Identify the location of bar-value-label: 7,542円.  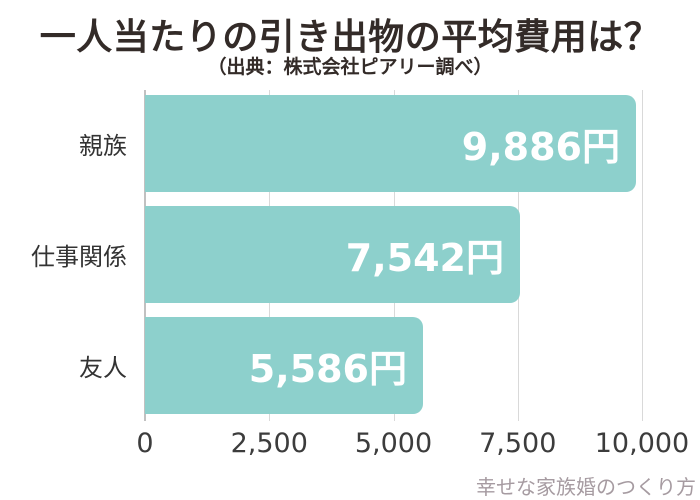
(424, 258).